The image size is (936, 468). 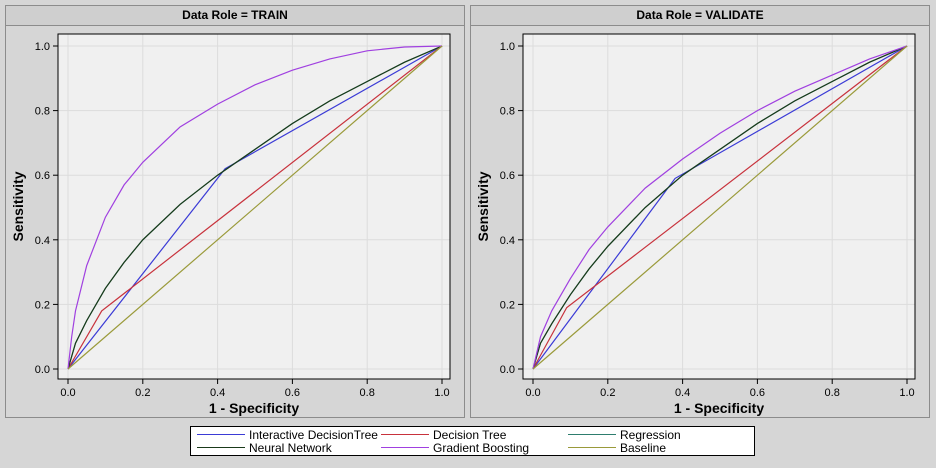 I want to click on legend-item-decision-tree: Decision Tree, so click(x=443, y=435).